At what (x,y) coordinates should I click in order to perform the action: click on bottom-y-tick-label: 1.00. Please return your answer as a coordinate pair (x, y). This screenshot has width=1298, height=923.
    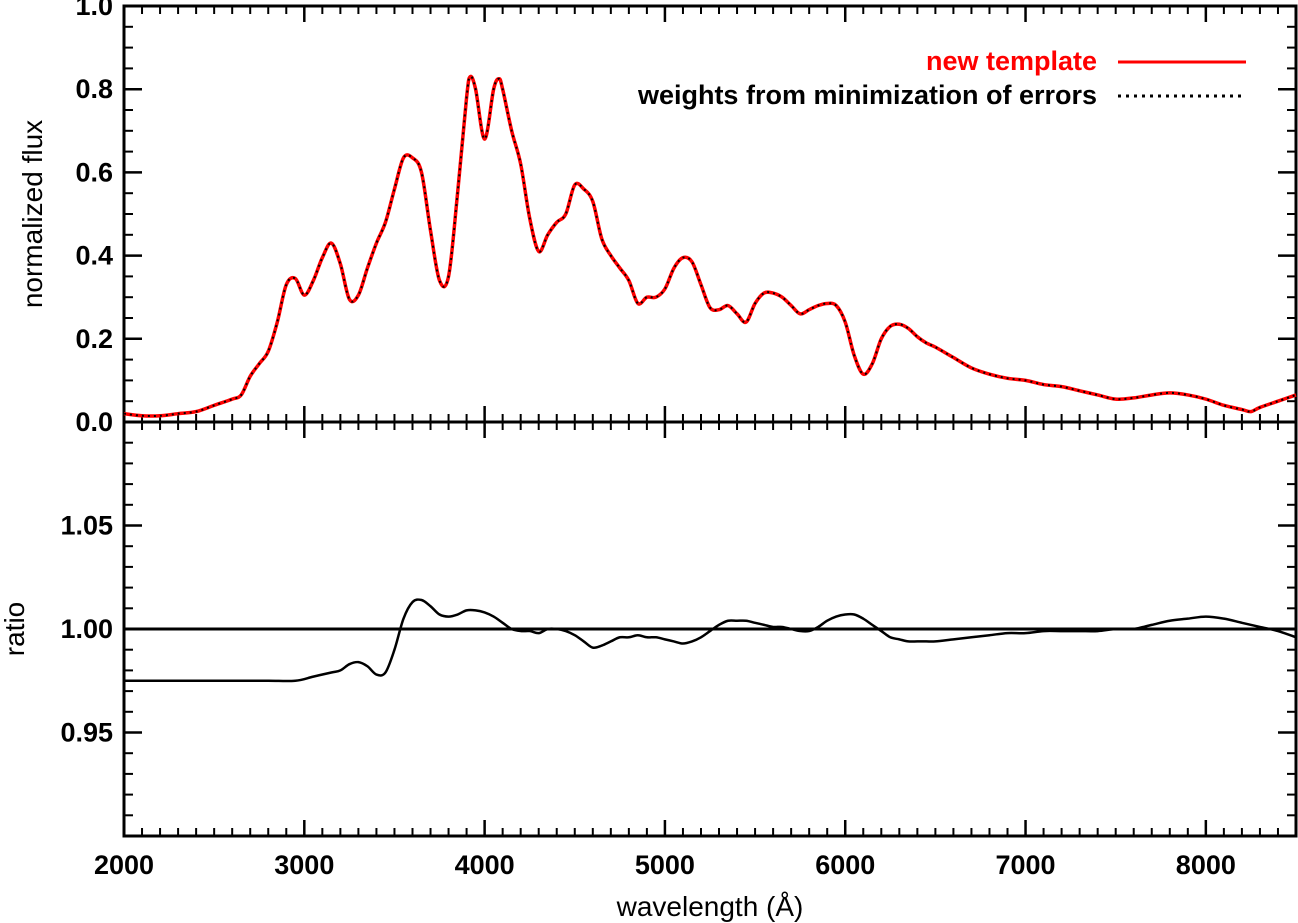
    Looking at the image, I should click on (86, 629).